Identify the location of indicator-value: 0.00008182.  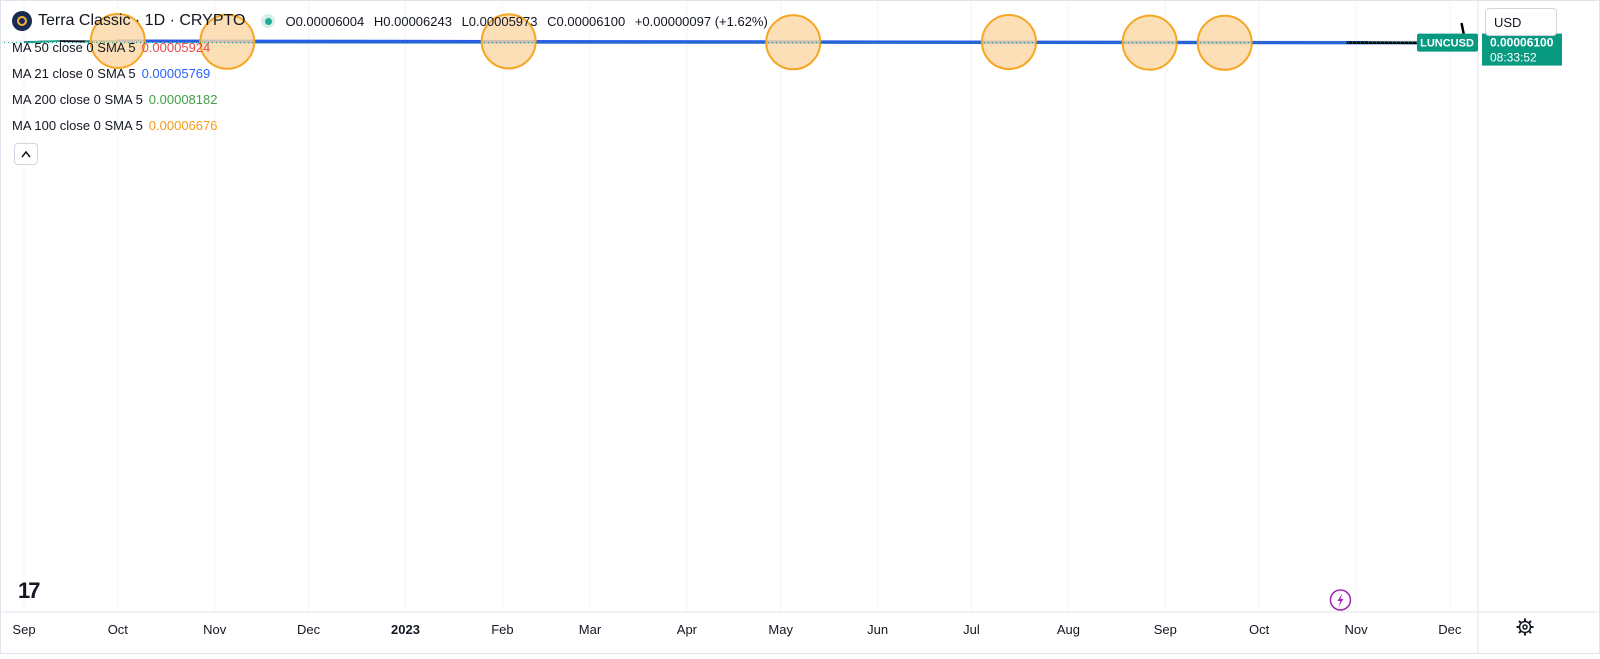
(183, 99).